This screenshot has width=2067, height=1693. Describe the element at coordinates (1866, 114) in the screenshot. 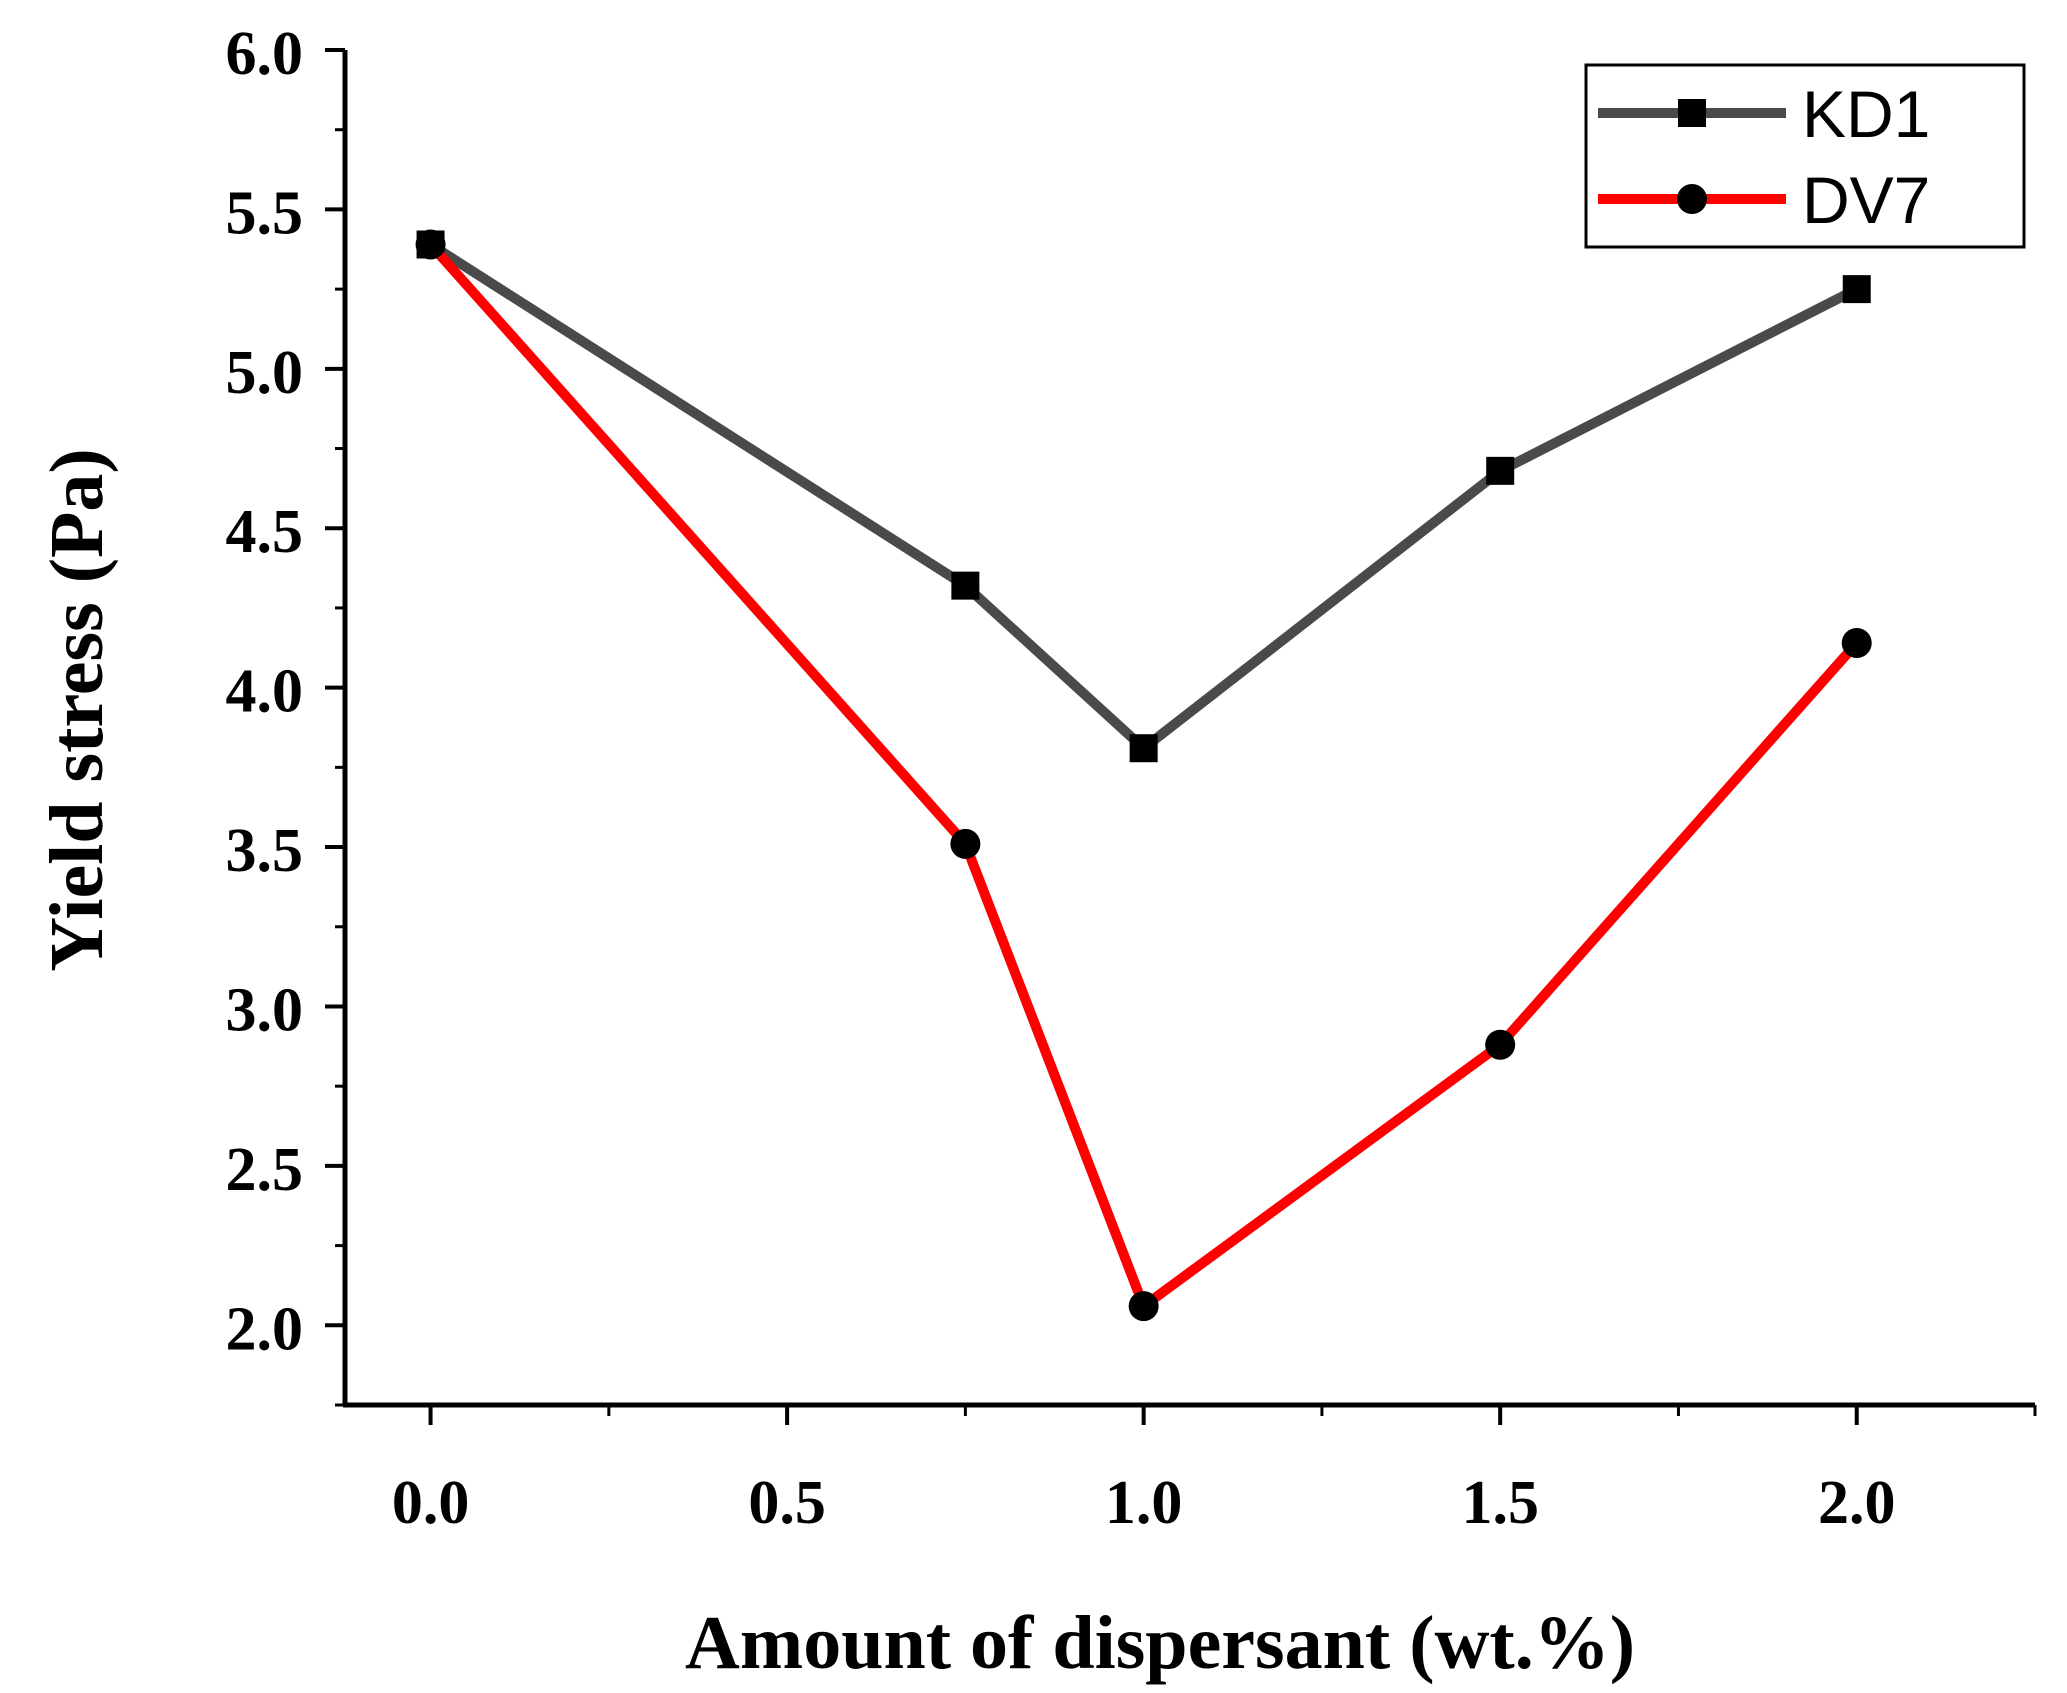

I see `legend-label-kd1: KD1` at that location.